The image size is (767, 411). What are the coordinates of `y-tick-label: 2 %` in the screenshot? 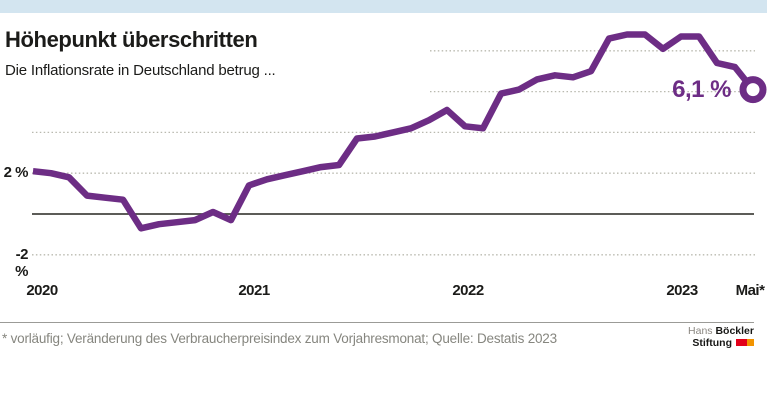 It's located at (16, 173).